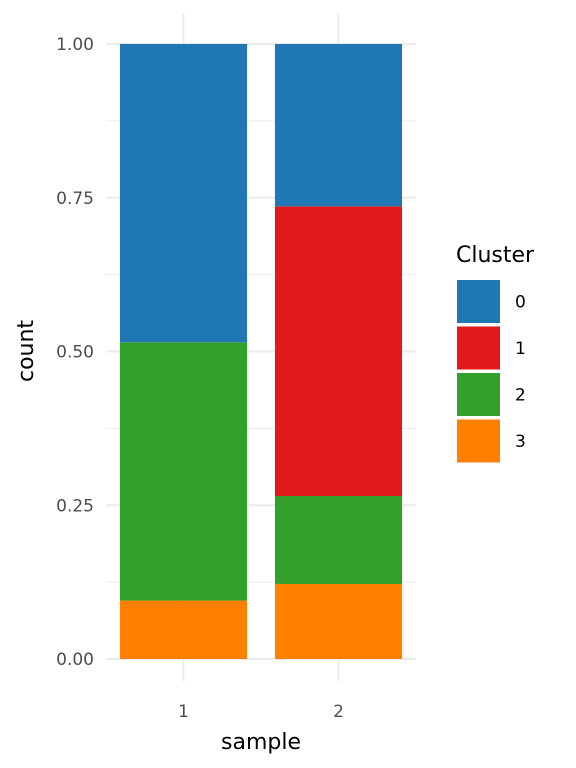 The width and height of the screenshot is (576, 768). I want to click on legend-label: 1, so click(520, 349).